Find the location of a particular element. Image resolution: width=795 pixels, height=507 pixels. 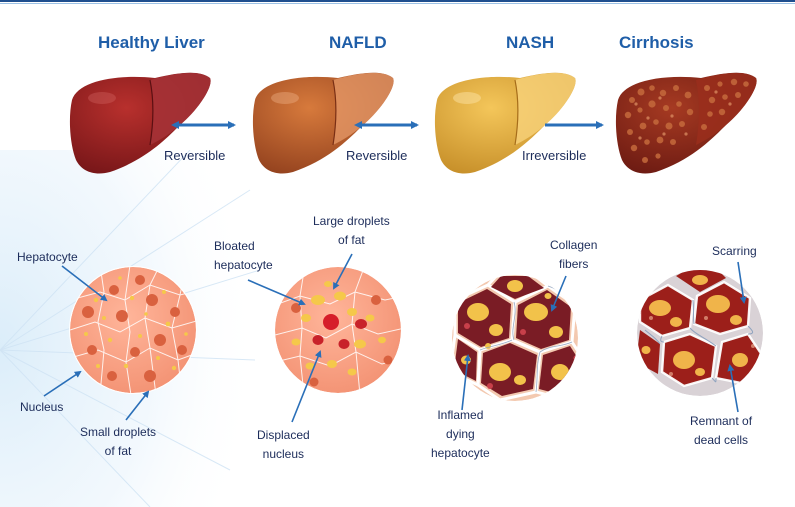

healthy-tissue-circle is located at coordinates (133, 330).